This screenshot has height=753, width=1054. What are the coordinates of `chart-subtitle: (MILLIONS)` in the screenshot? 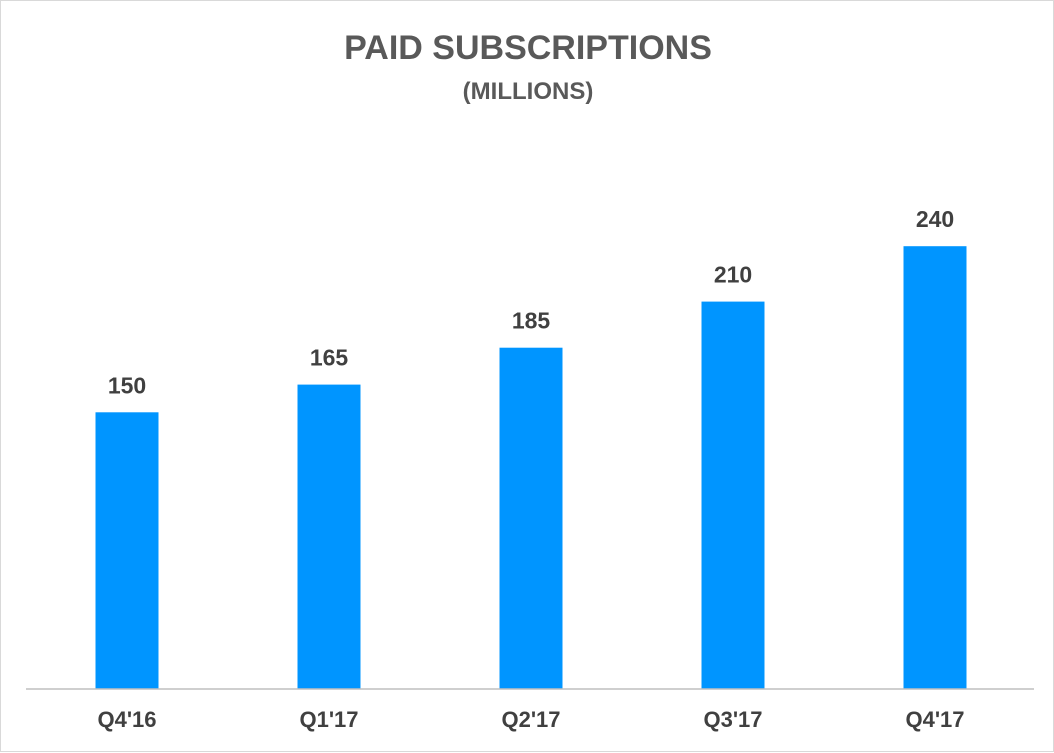 It's located at (528, 91).